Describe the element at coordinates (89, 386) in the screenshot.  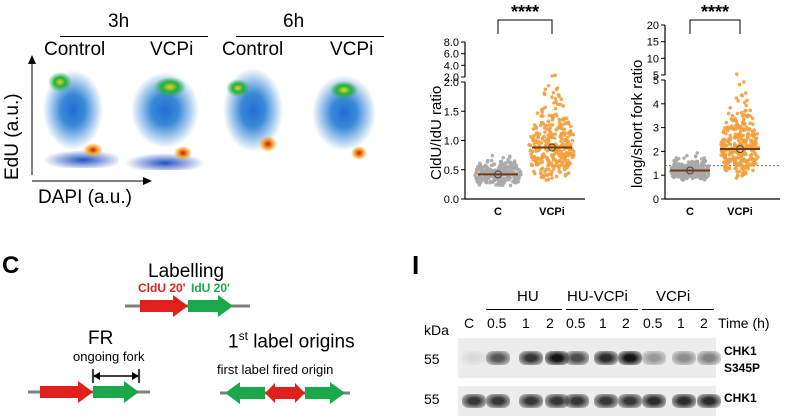
I see `fr-track` at that location.